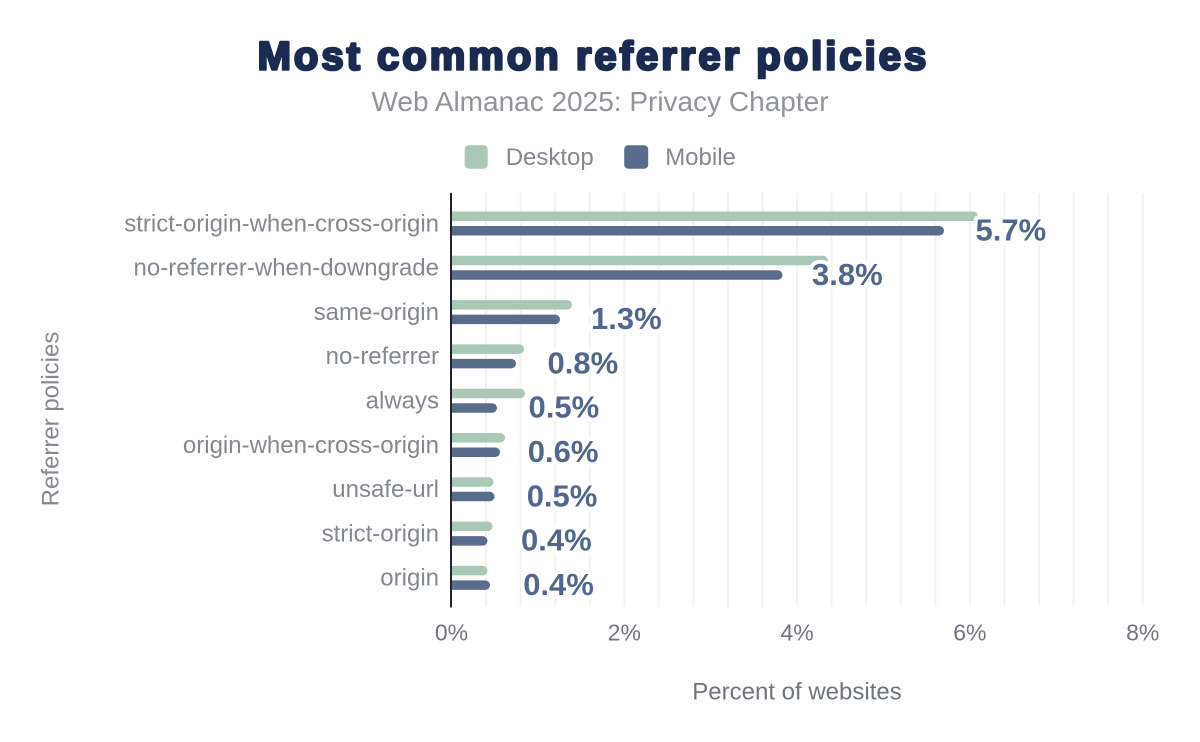 Image resolution: width=1200 pixels, height=742 pixels. Describe the element at coordinates (409, 578) in the screenshot. I see `svg-text: origin` at that location.